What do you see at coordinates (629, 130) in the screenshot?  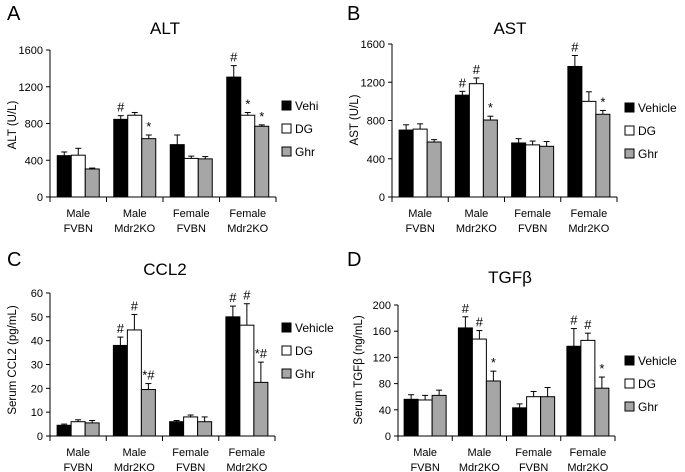 I see `legend-swatch-dg` at bounding box center [629, 130].